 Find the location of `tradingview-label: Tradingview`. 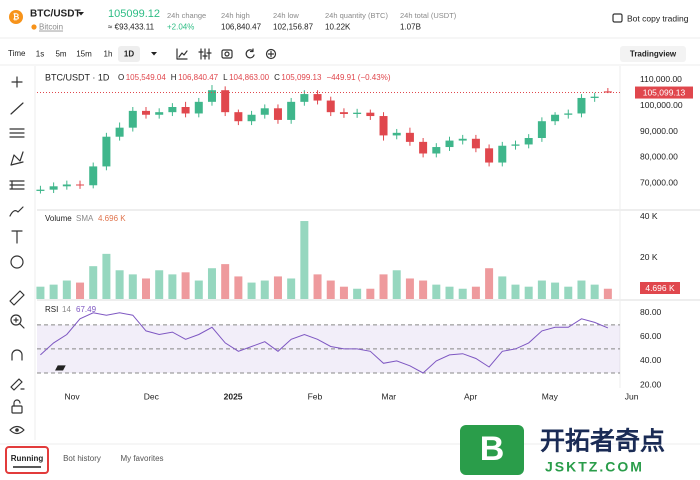

tradingview-label: Tradingview is located at coordinates (653, 54).